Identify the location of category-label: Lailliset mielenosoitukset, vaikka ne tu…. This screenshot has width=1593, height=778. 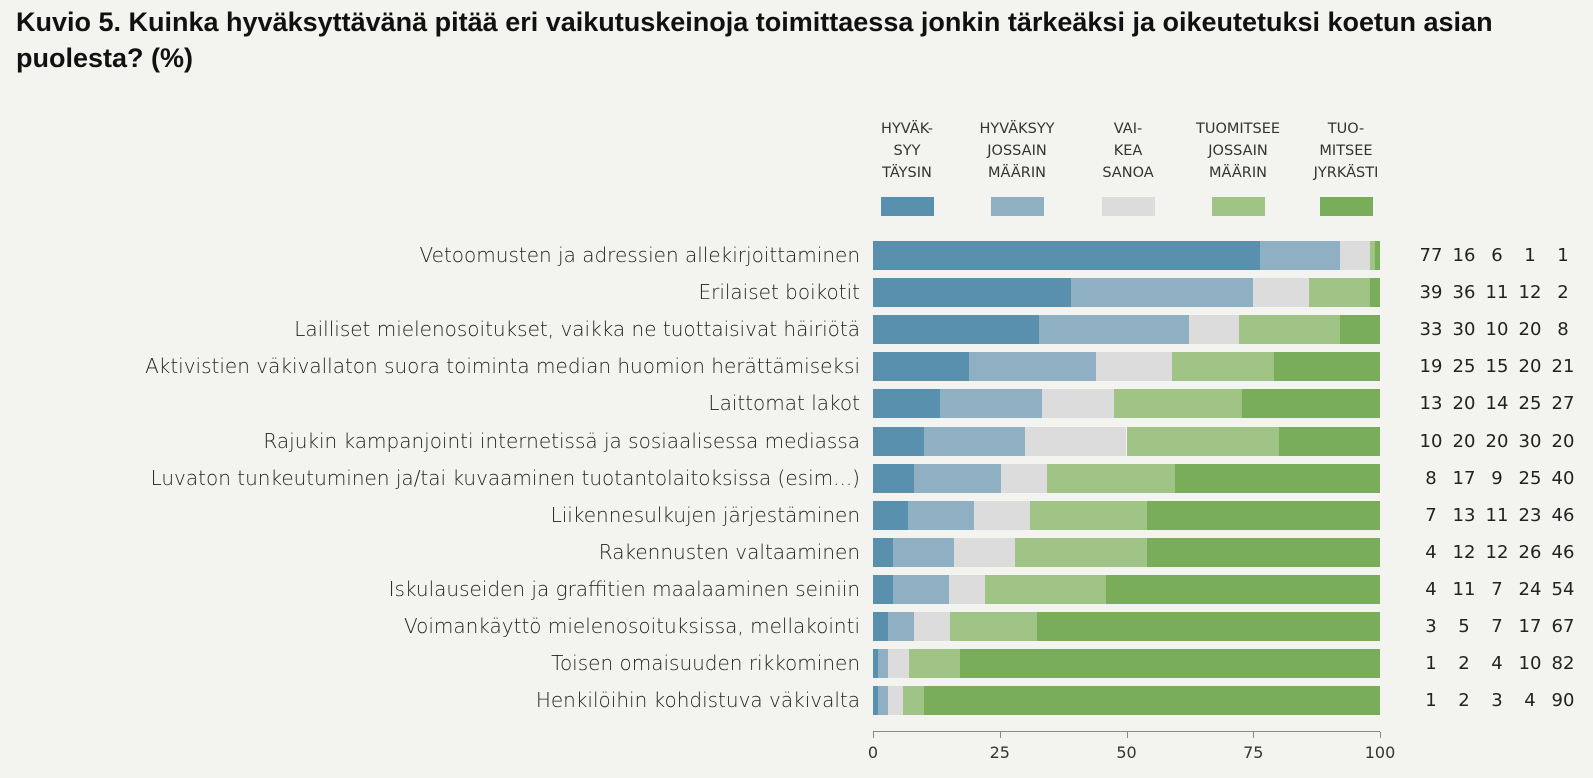
(577, 329).